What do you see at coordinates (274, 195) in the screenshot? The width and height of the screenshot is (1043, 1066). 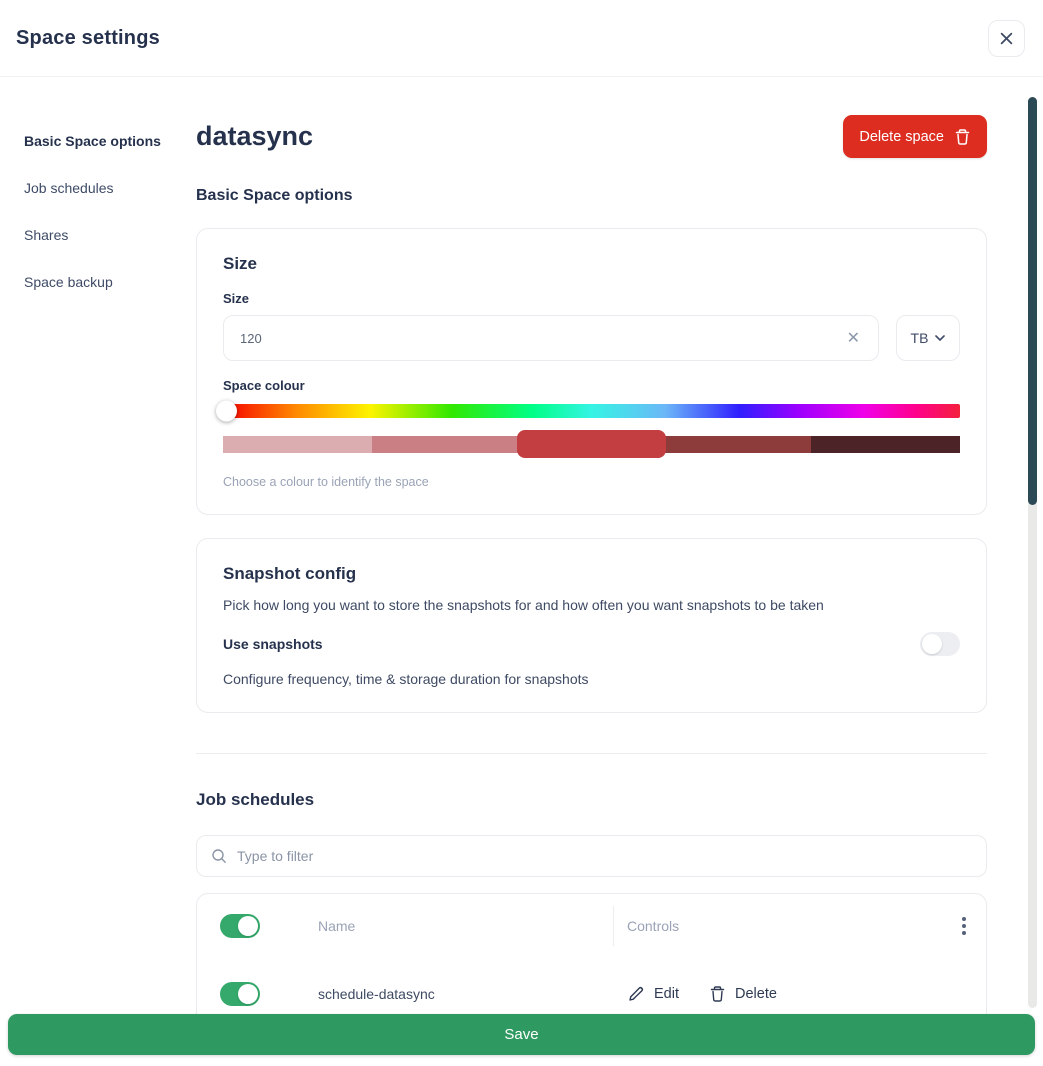 I see `basic-options-section-heading: Basic Space options` at bounding box center [274, 195].